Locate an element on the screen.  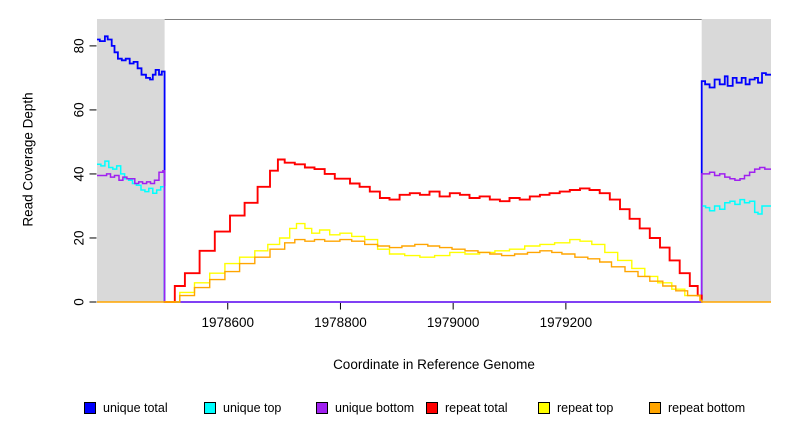
y-tick-label: 0 is located at coordinates (79, 302).